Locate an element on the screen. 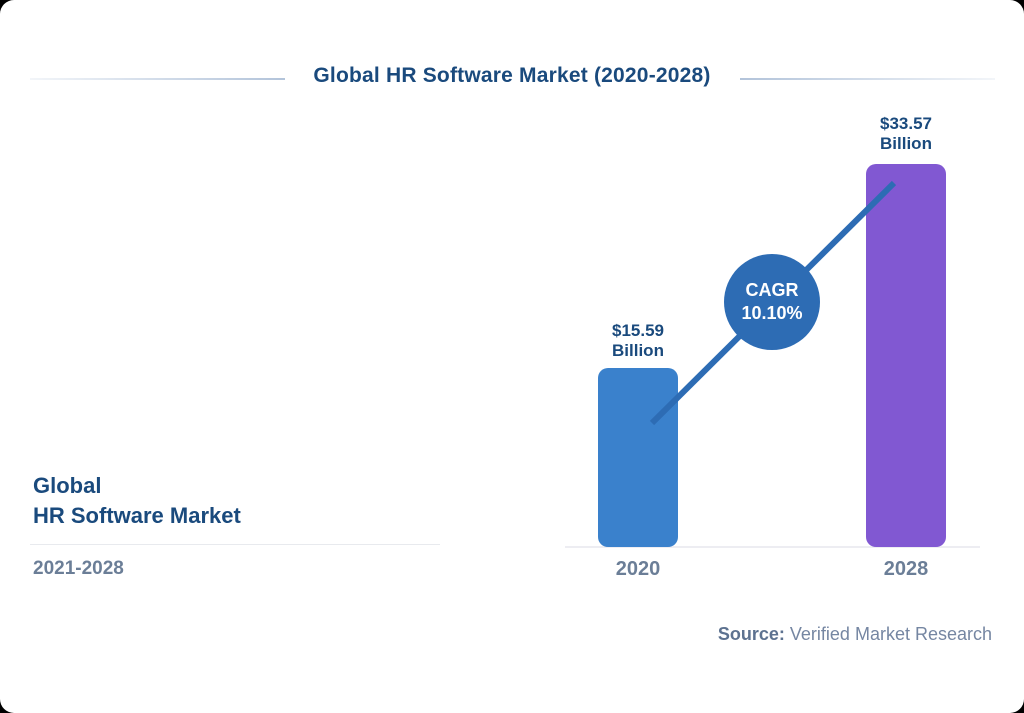 This screenshot has width=1024, height=713. side-divider is located at coordinates (235, 544).